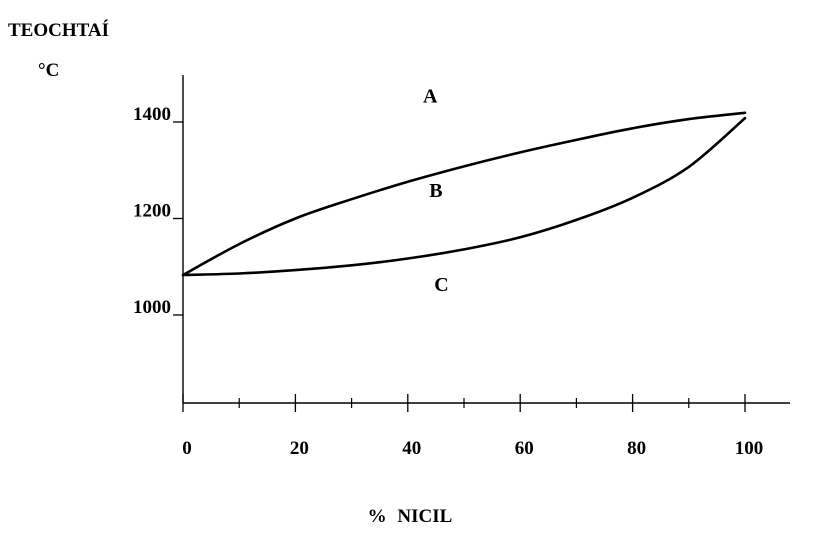 The height and width of the screenshot is (549, 819). What do you see at coordinates (152, 114) in the screenshot?
I see `y-tick-label: 1400` at bounding box center [152, 114].